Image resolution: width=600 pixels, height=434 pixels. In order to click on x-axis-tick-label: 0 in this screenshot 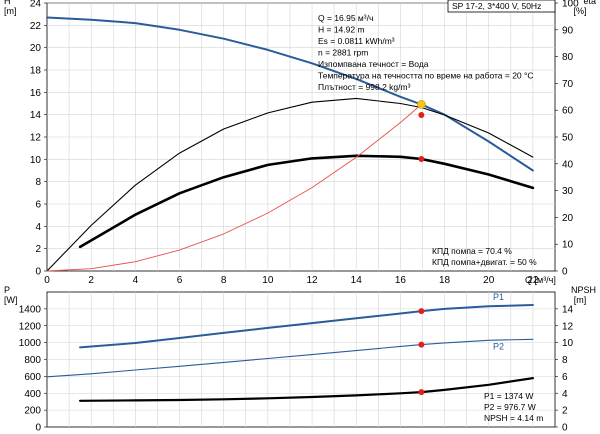, I will do `click(47, 280)`.